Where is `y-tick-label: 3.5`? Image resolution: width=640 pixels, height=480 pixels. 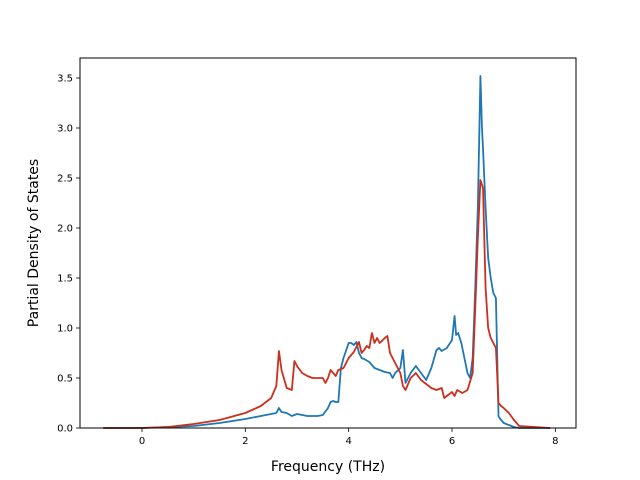 y-tick-label: 3.5 is located at coordinates (65, 79).